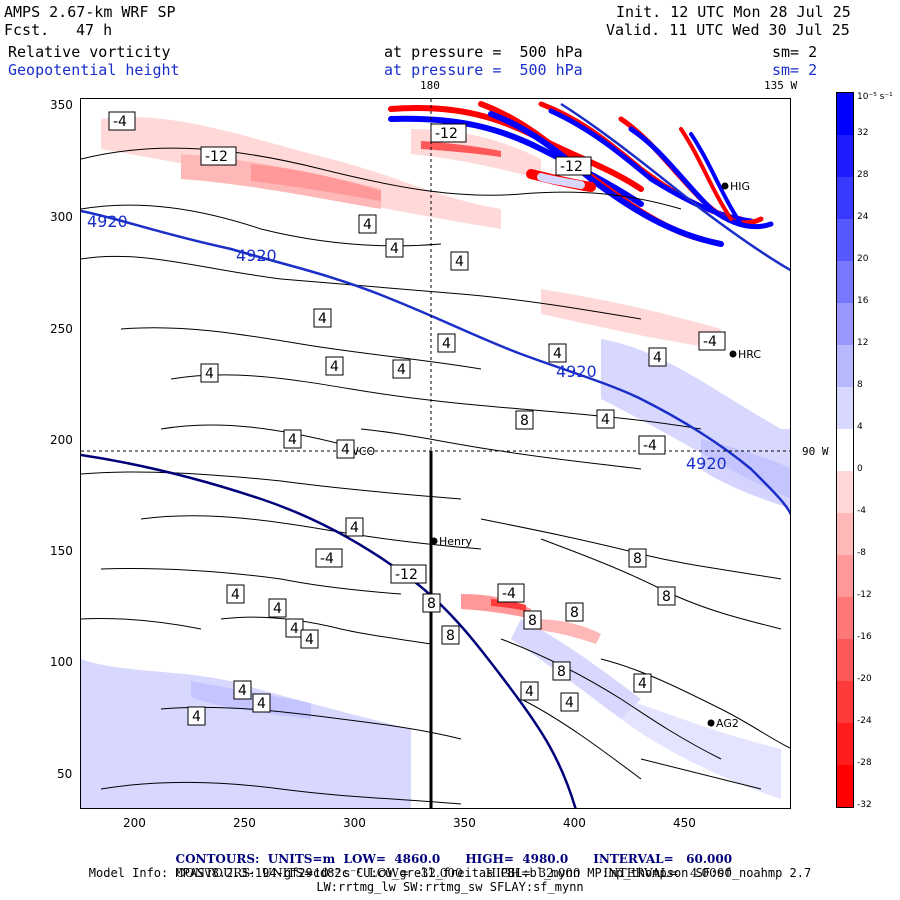  I want to click on y-tick-label: 300, so click(61, 217).